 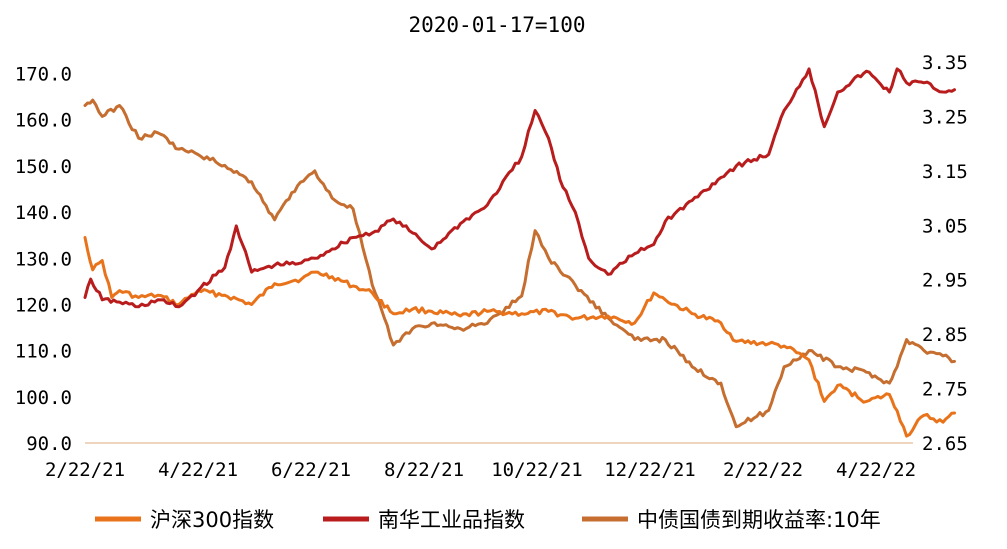 What do you see at coordinates (496, 25) in the screenshot?
I see `chart-title: 2020-01-17=100` at bounding box center [496, 25].